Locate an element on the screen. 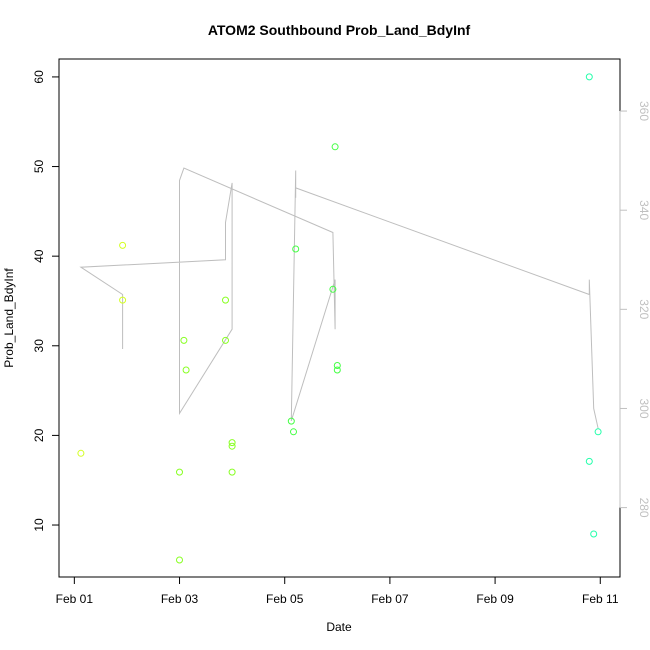 The height and width of the screenshot is (650, 650). y-tick-label: 40 is located at coordinates (39, 256).